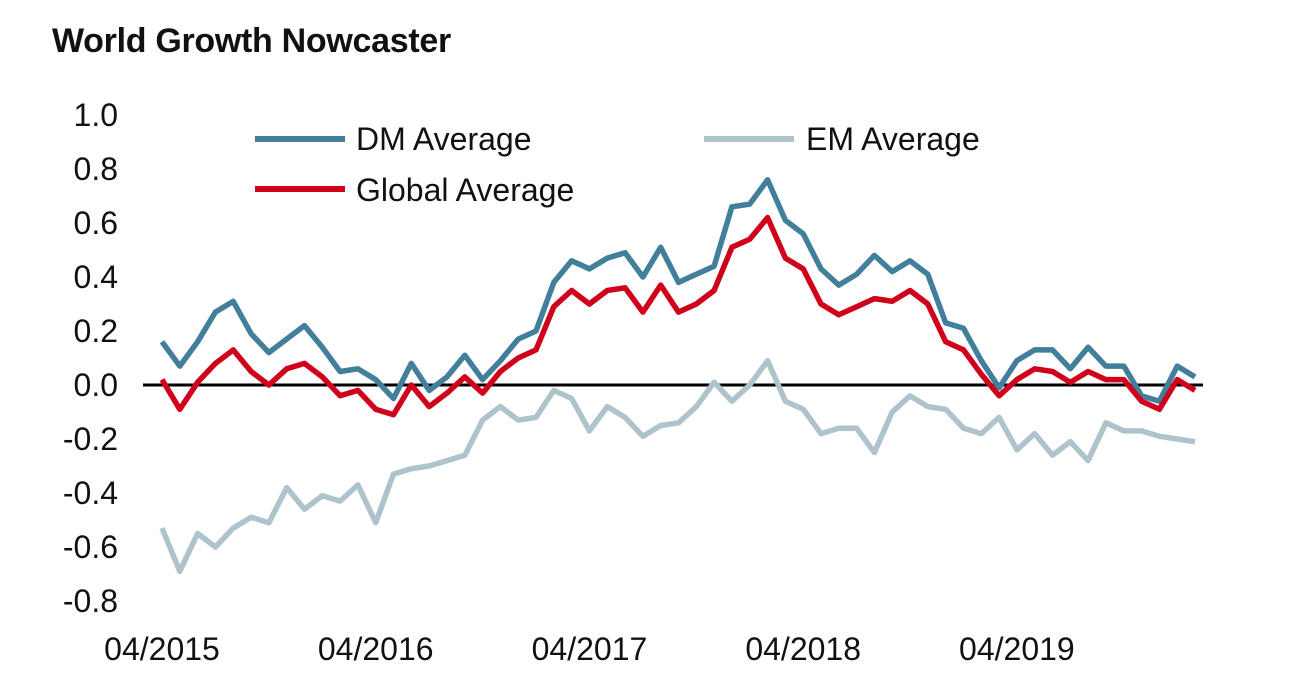 The height and width of the screenshot is (689, 1302). Describe the element at coordinates (90, 439) in the screenshot. I see `y-tick-label: -0.2` at that location.